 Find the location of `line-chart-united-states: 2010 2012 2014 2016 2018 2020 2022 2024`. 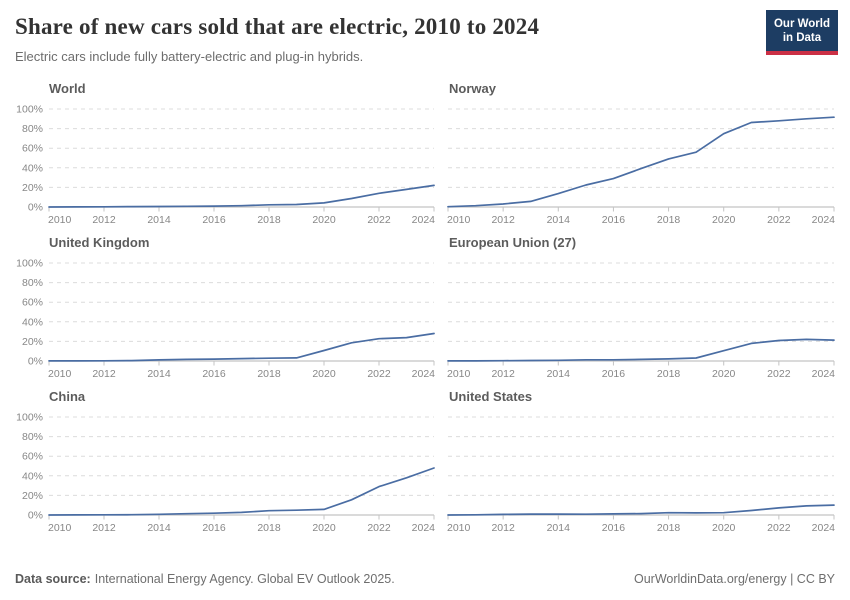

line-chart-united-states: 2010 2012 2014 2016 2018 2020 2022 2024 is located at coordinates (641, 475).